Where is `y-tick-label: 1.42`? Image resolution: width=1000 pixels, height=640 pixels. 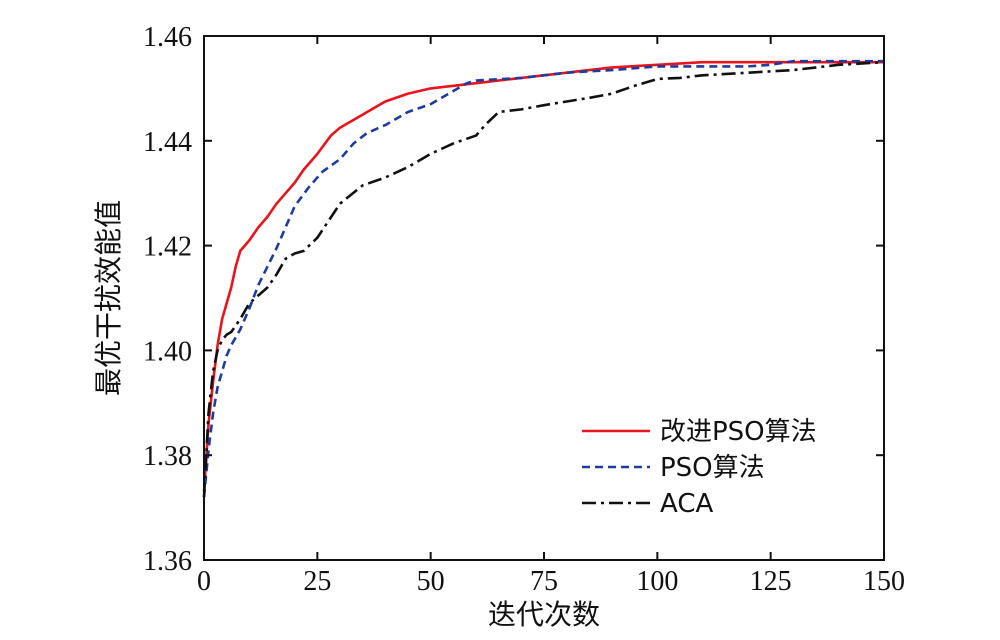
y-tick-label: 1.42 is located at coordinates (167, 247).